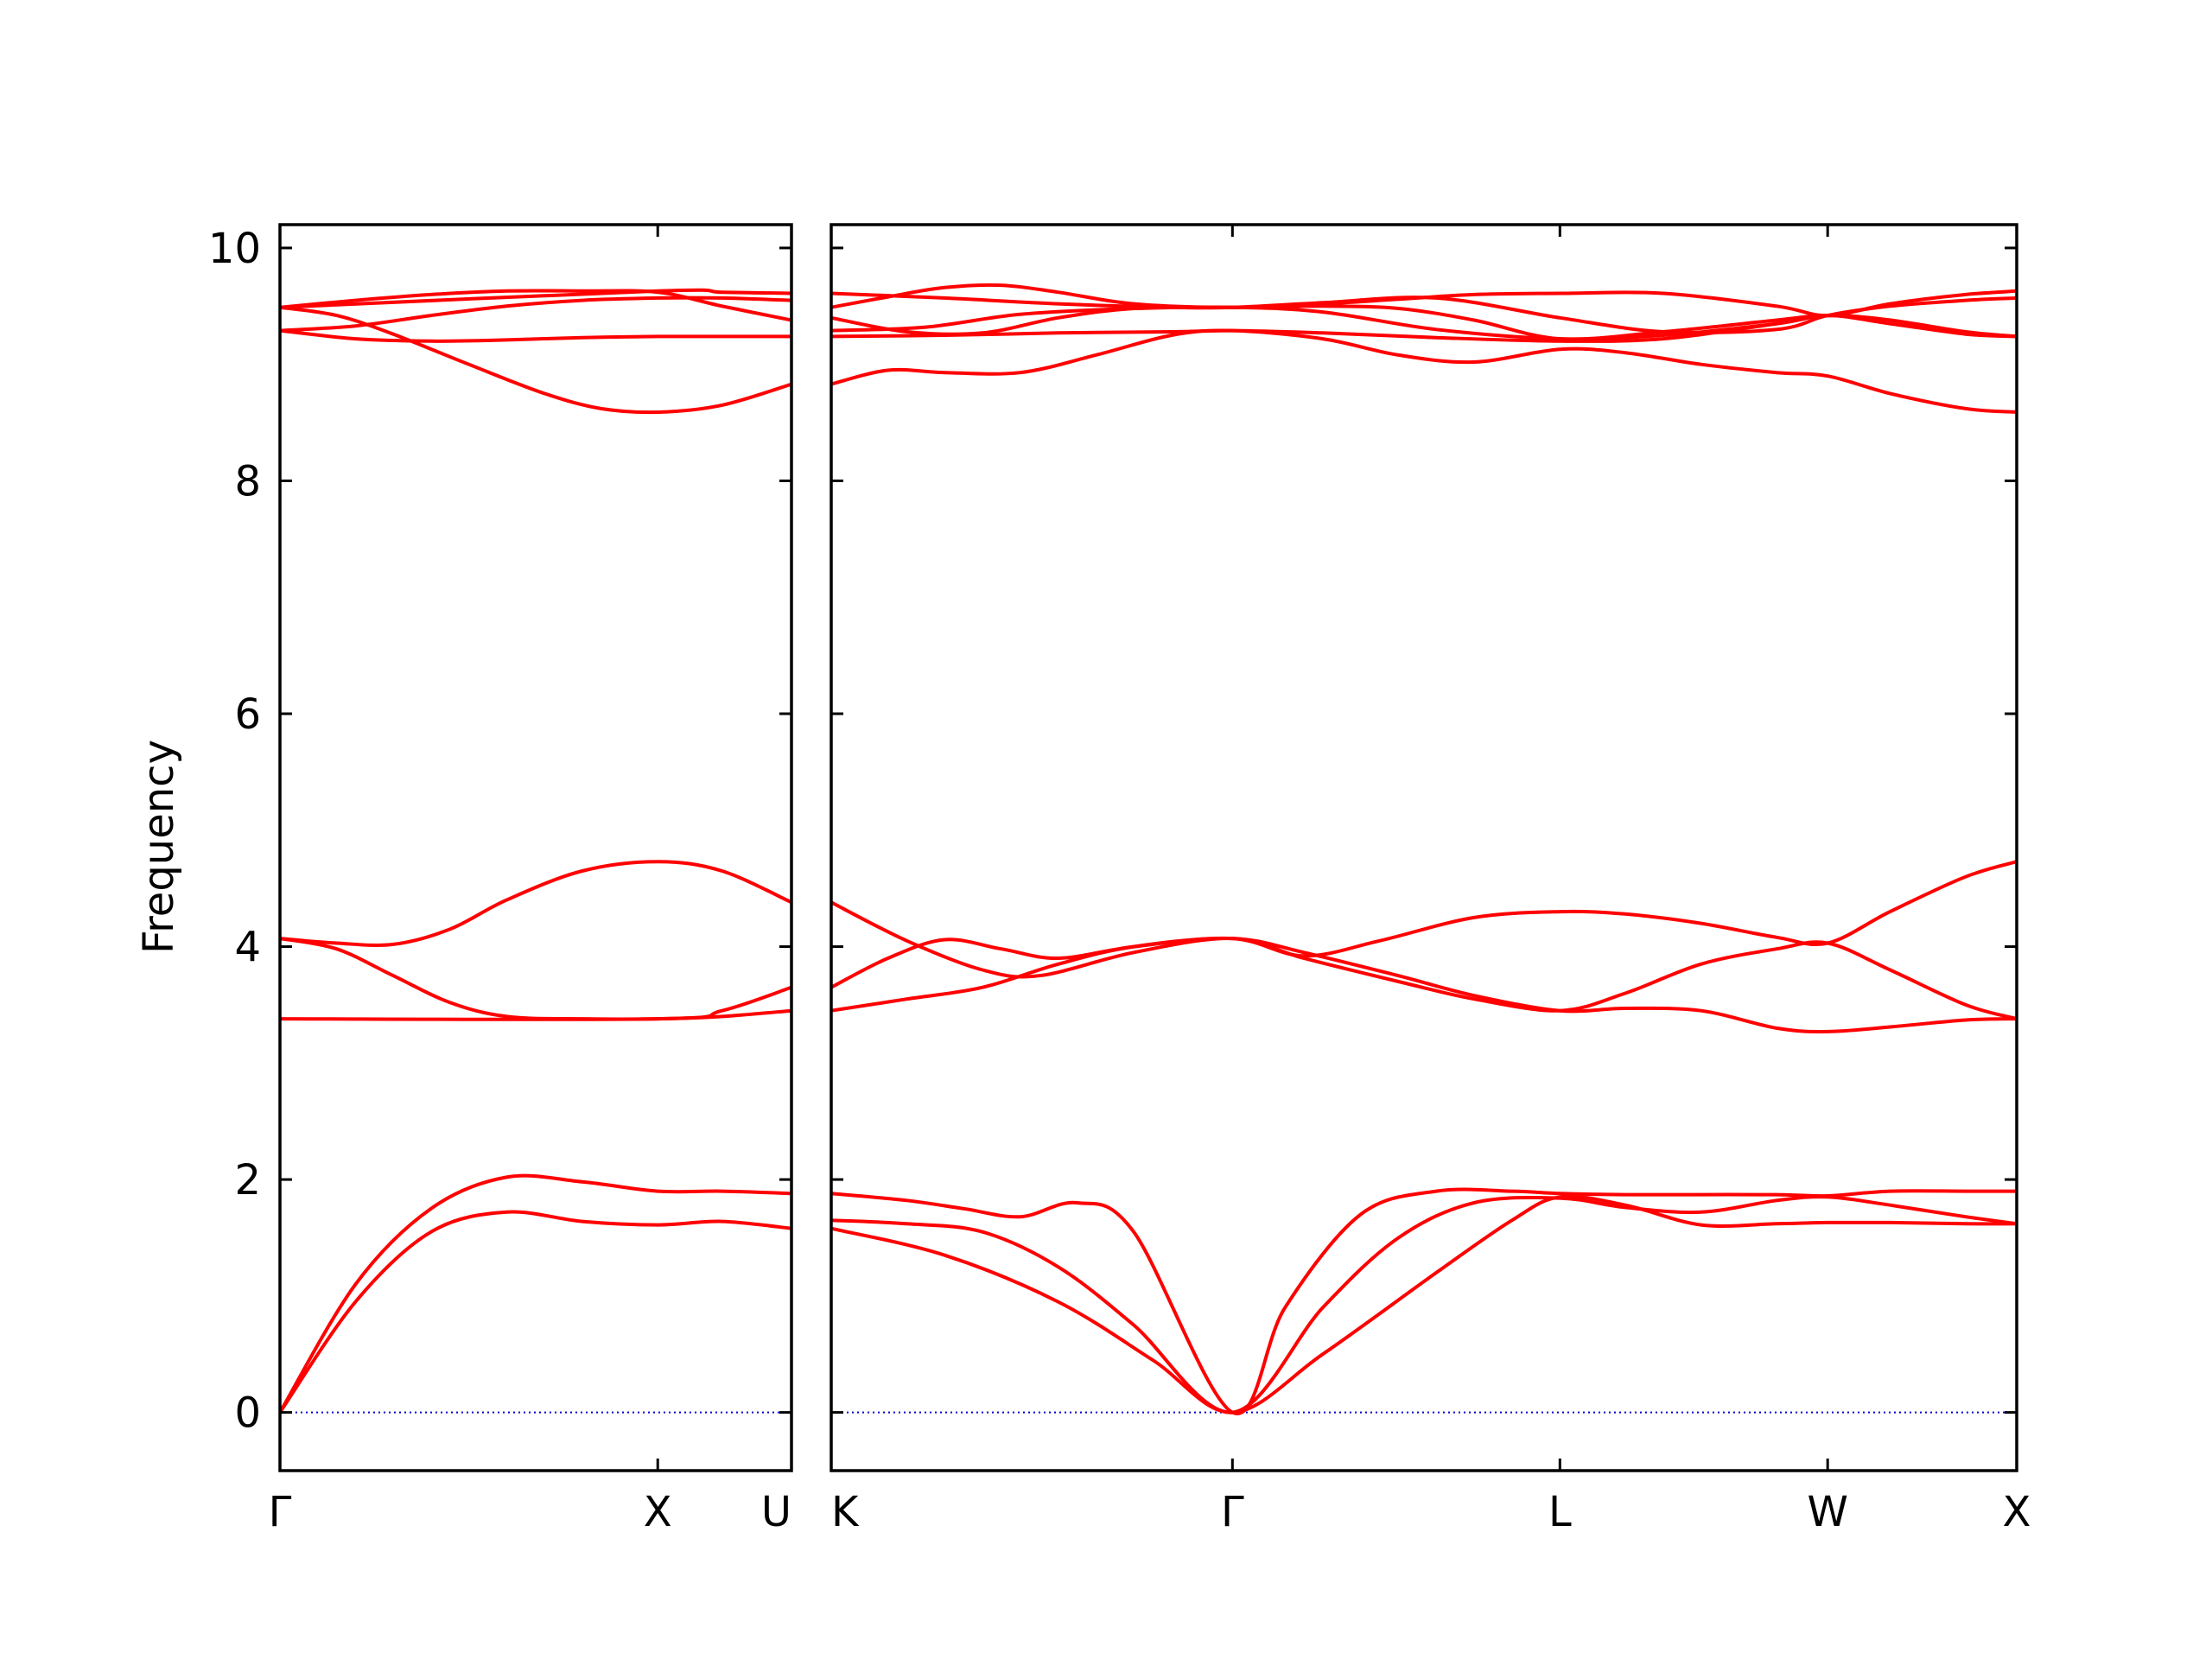 This screenshot has width=2212, height=1659. What do you see at coordinates (1560, 1512) in the screenshot?
I see `x-tick-label: L` at bounding box center [1560, 1512].